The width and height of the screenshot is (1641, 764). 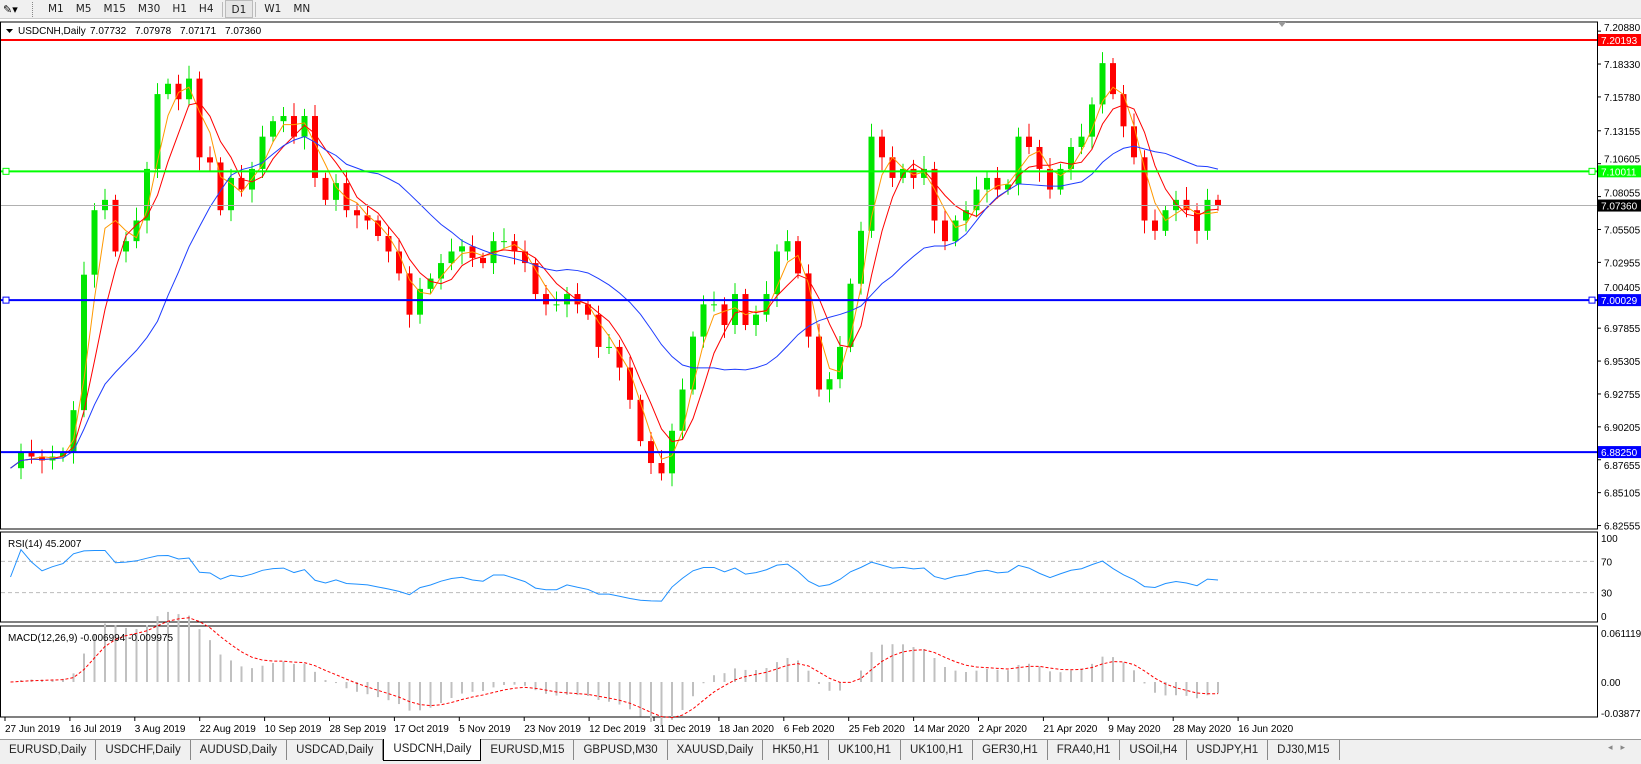 I want to click on current-price-badge, so click(x=1619, y=205).